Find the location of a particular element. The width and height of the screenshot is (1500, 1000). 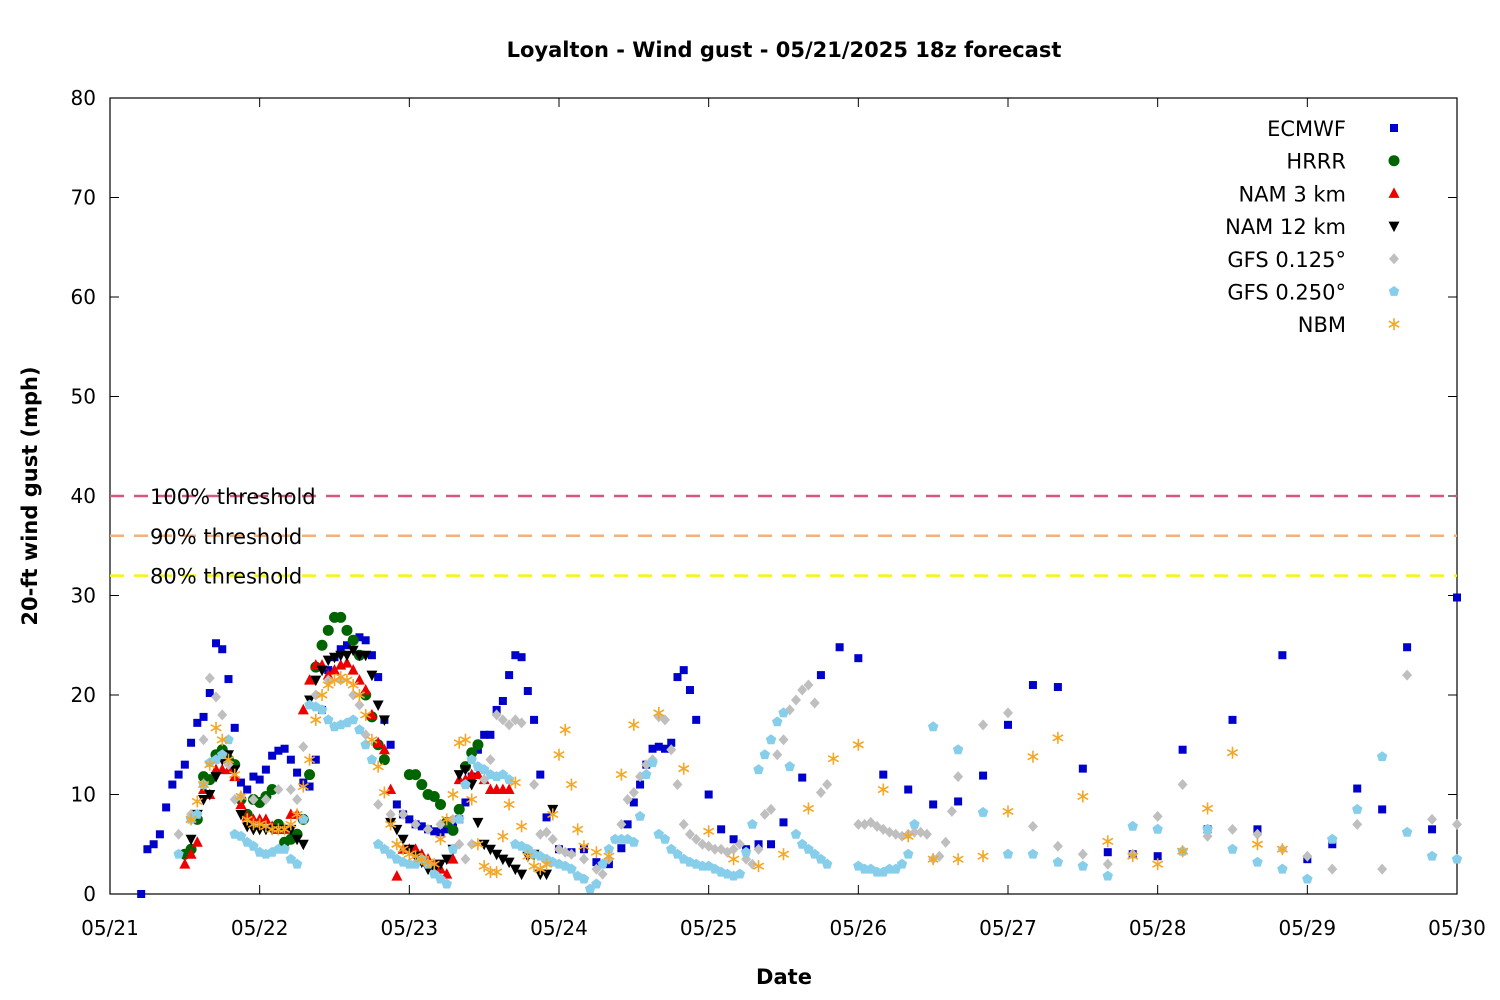

x-axis-label: Date is located at coordinates (784, 977).